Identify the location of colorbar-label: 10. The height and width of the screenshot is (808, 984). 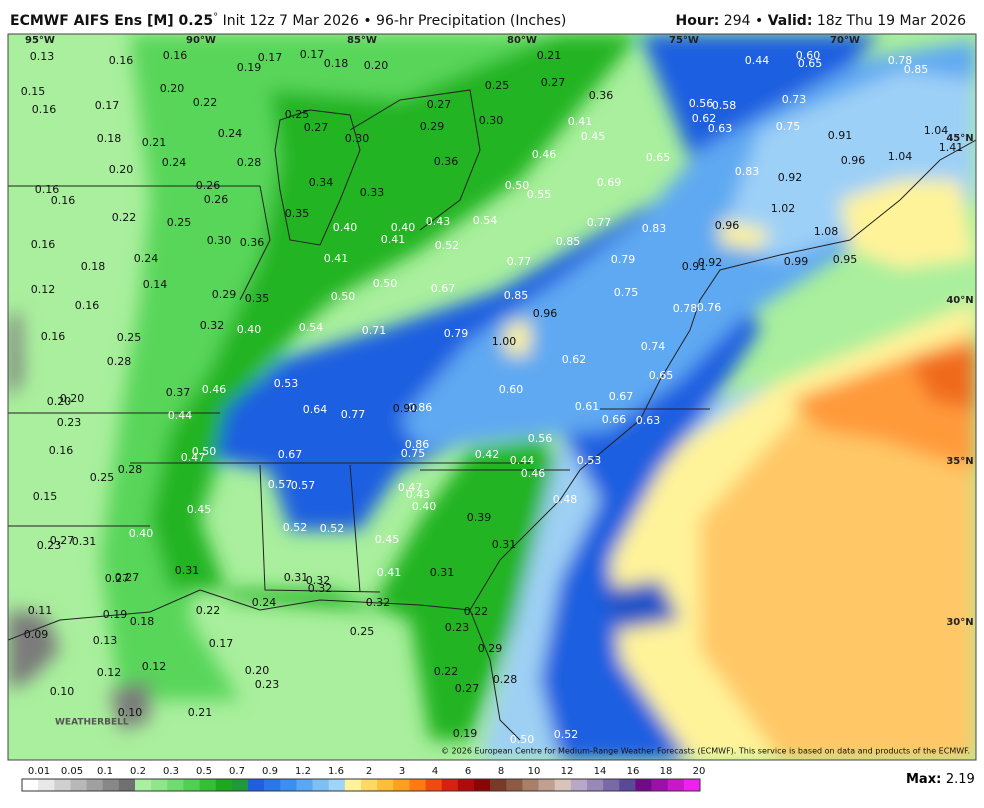
(534, 771).